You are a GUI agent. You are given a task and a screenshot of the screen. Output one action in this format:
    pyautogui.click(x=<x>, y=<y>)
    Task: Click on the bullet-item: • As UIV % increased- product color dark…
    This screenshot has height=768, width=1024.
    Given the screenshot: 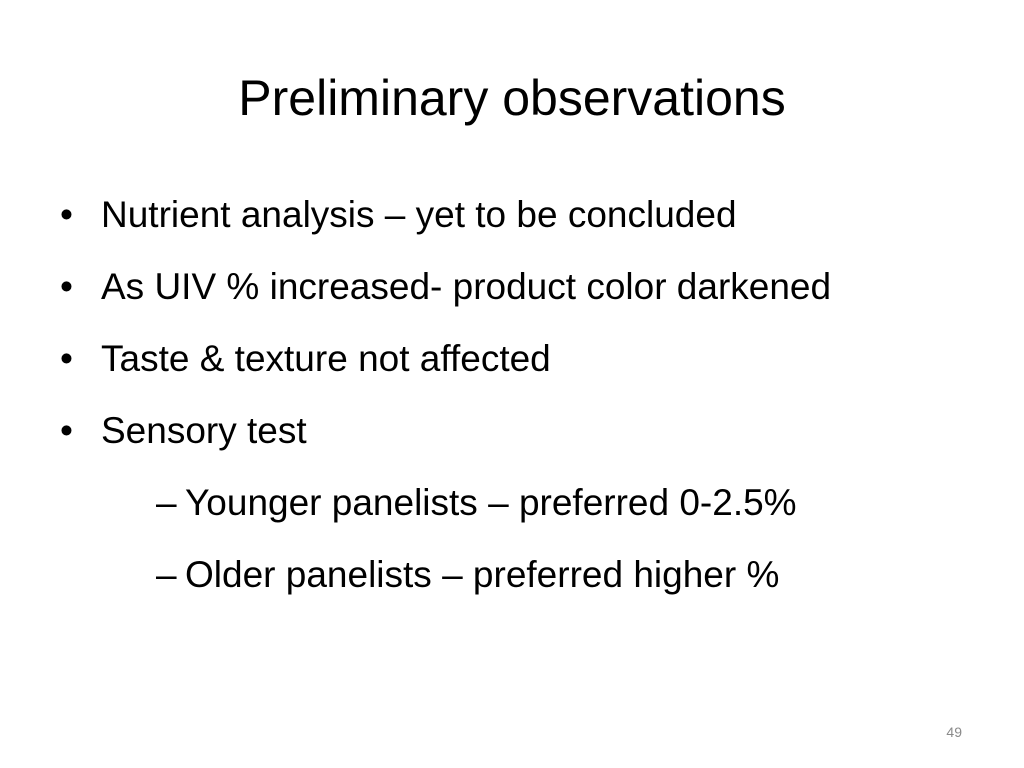 What is the action you would take?
    pyautogui.click(x=510, y=287)
    